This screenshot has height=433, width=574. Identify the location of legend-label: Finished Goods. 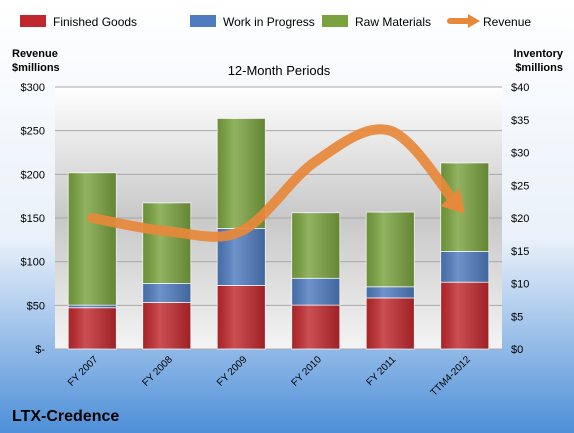
(95, 22).